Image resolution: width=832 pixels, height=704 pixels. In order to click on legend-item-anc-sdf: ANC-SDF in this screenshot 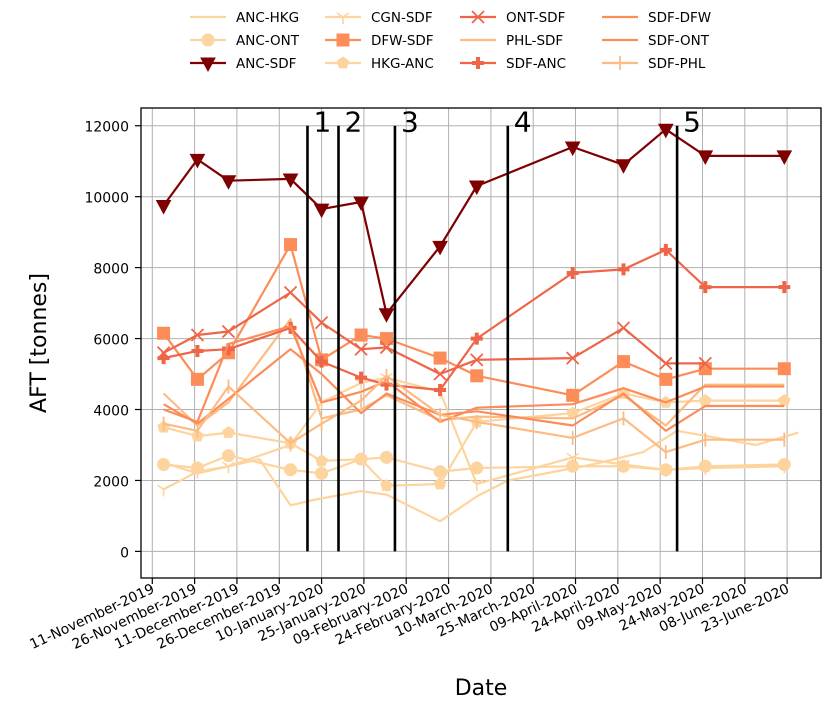, I will do `click(243, 64)`.